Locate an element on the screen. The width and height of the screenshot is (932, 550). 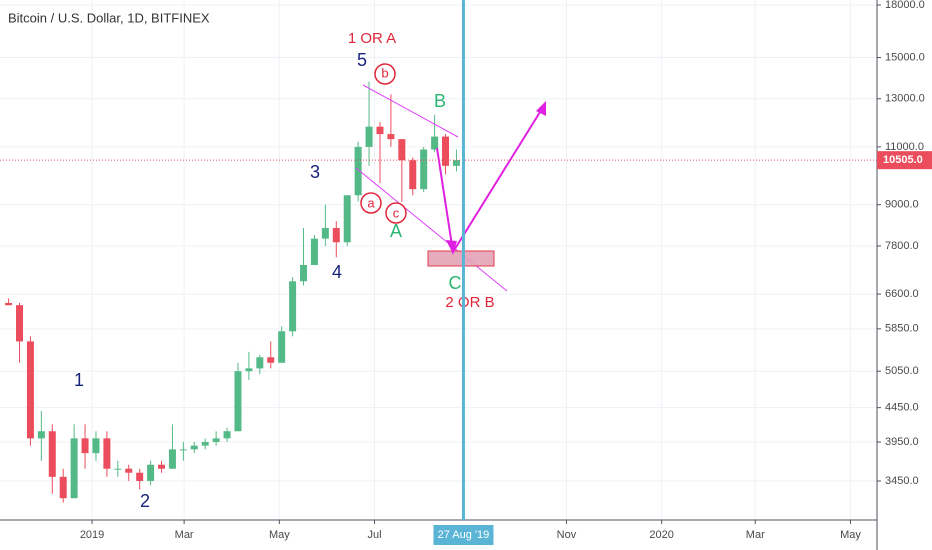
y-tick-label: 18000.0 is located at coordinates (905, 5).